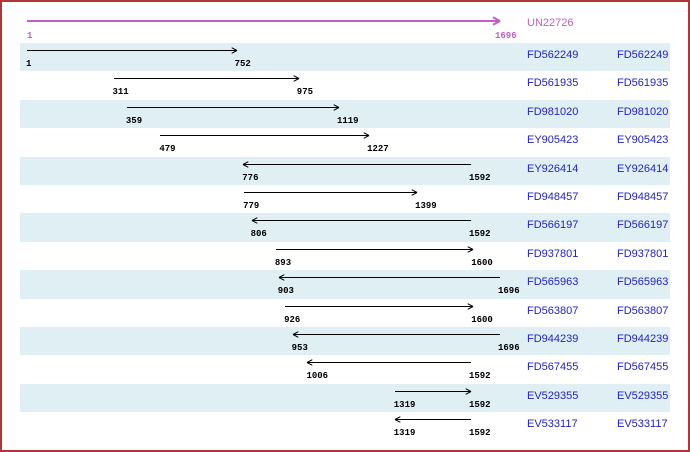  What do you see at coordinates (345, 85) in the screenshot?
I see `alignment-row: 311 975 FD561935 FD561935` at bounding box center [345, 85].